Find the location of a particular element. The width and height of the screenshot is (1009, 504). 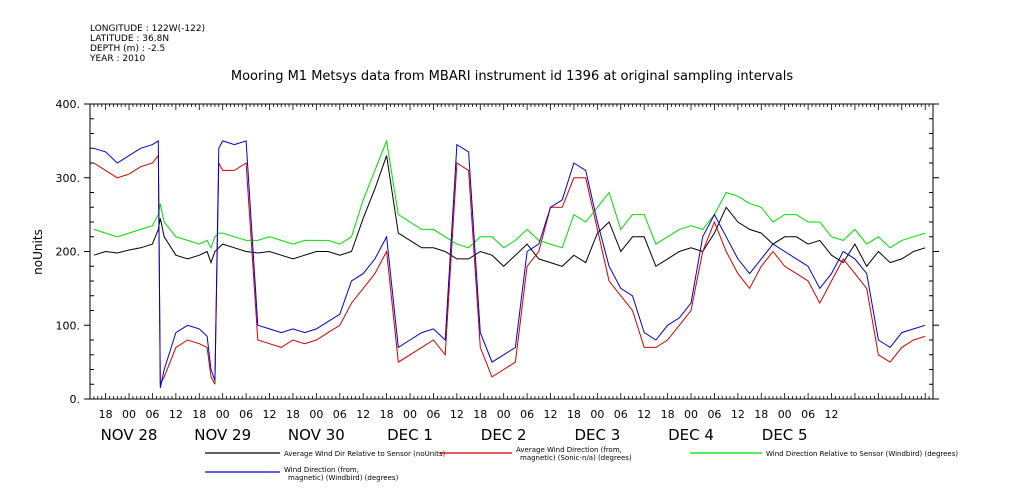

y-tick-label: 300. is located at coordinates (68, 178).